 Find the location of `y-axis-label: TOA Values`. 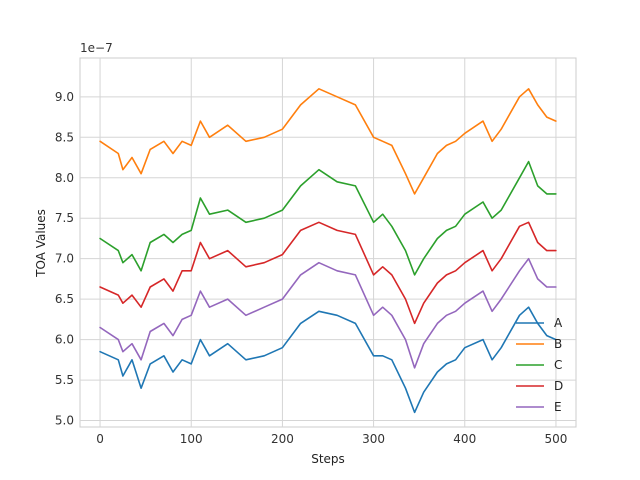

y-axis-label: TOA Values is located at coordinates (41, 243).